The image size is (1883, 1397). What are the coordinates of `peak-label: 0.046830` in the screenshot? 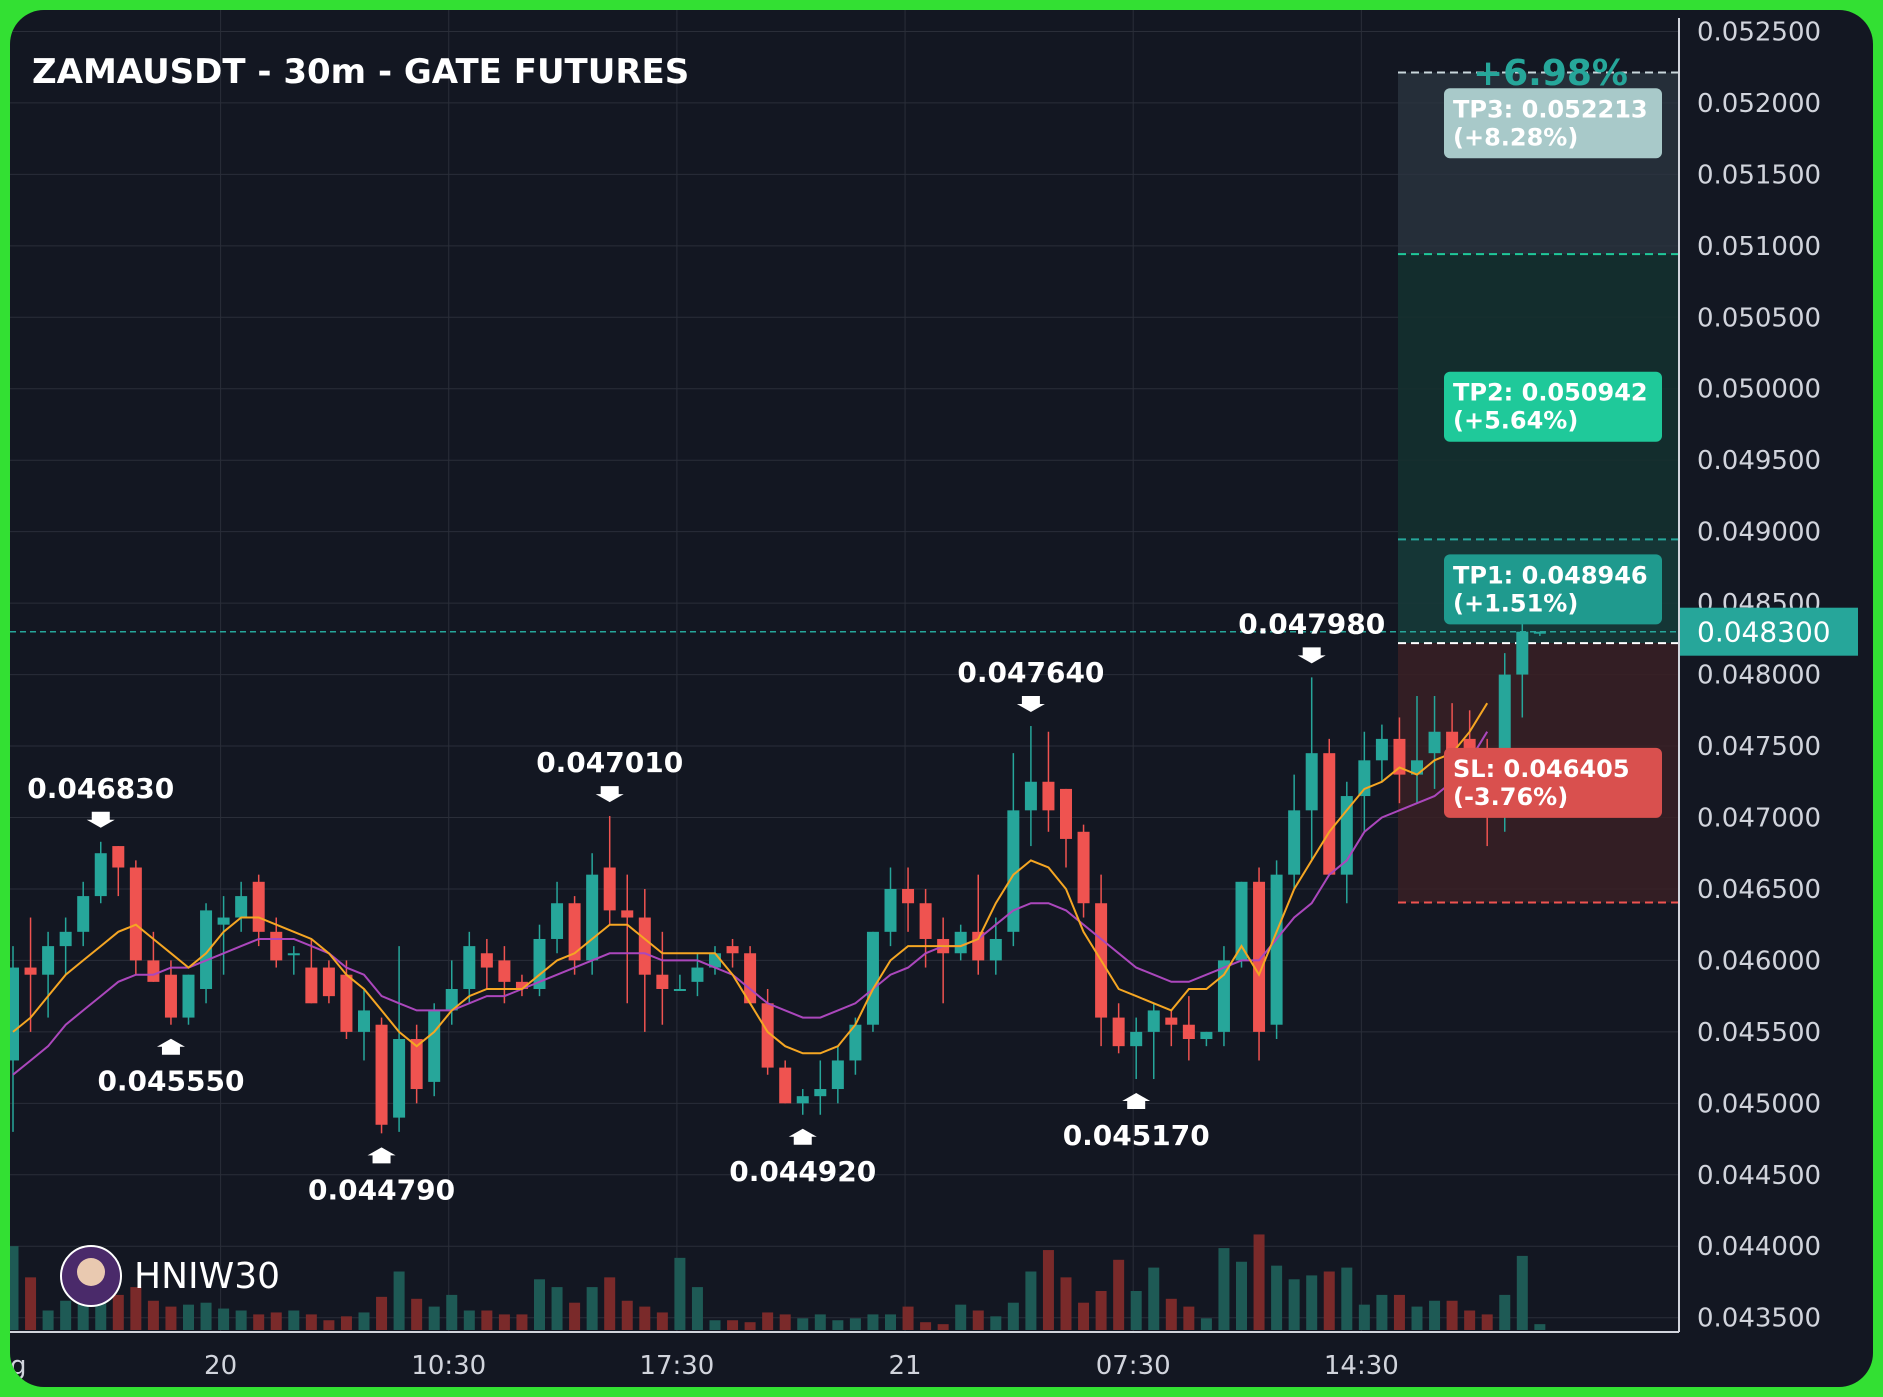 It's located at (100, 788).